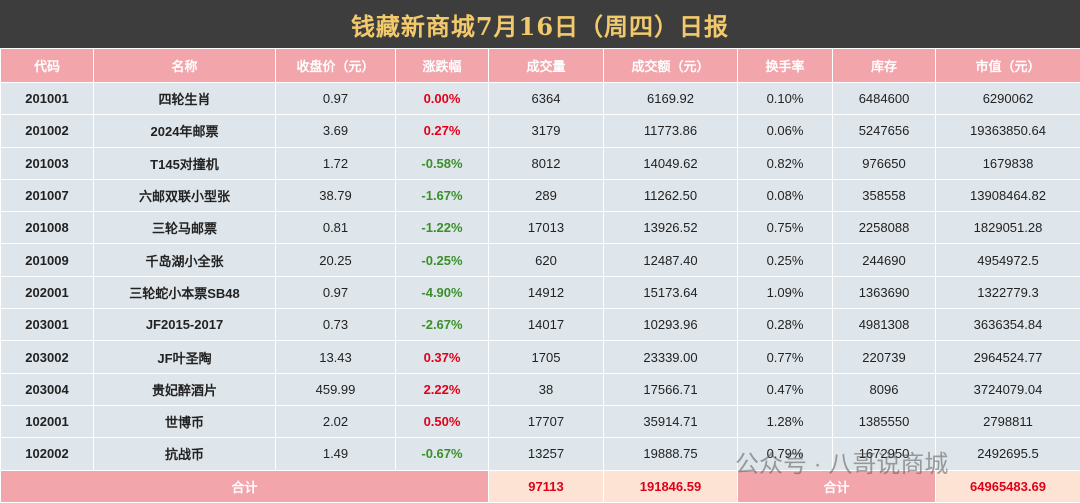 Image resolution: width=1080 pixels, height=503 pixels. I want to click on table-cell: 6364, so click(546, 99).